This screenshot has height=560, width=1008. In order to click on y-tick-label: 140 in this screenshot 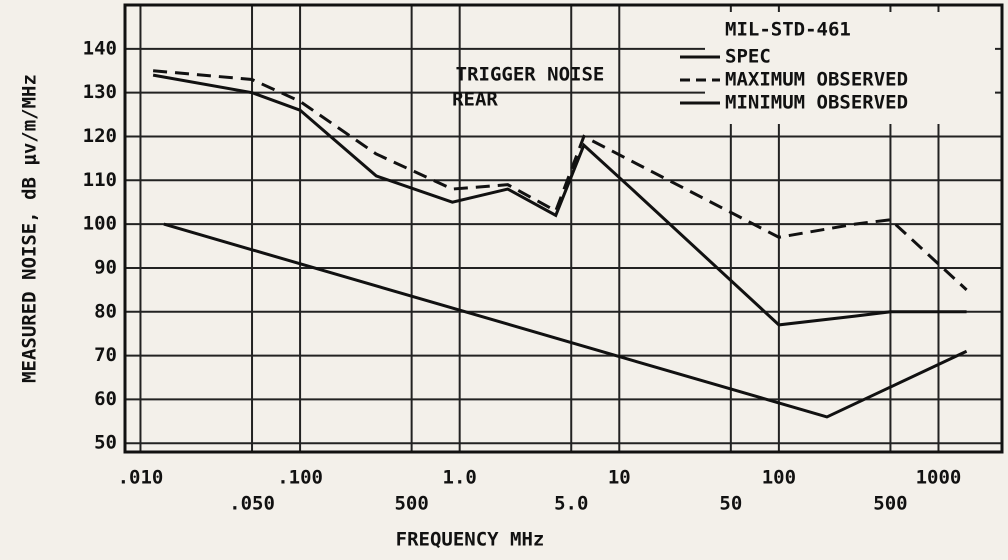, I will do `click(100, 48)`.